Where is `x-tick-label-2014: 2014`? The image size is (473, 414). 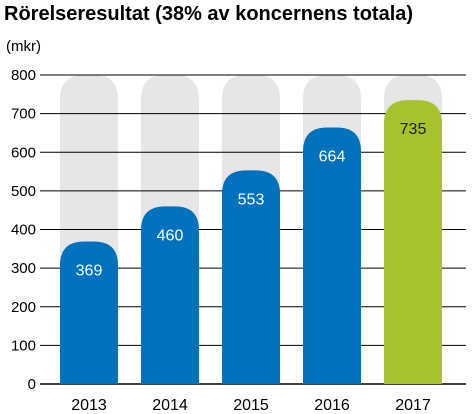
x-tick-label-2014: 2014 is located at coordinates (170, 405).